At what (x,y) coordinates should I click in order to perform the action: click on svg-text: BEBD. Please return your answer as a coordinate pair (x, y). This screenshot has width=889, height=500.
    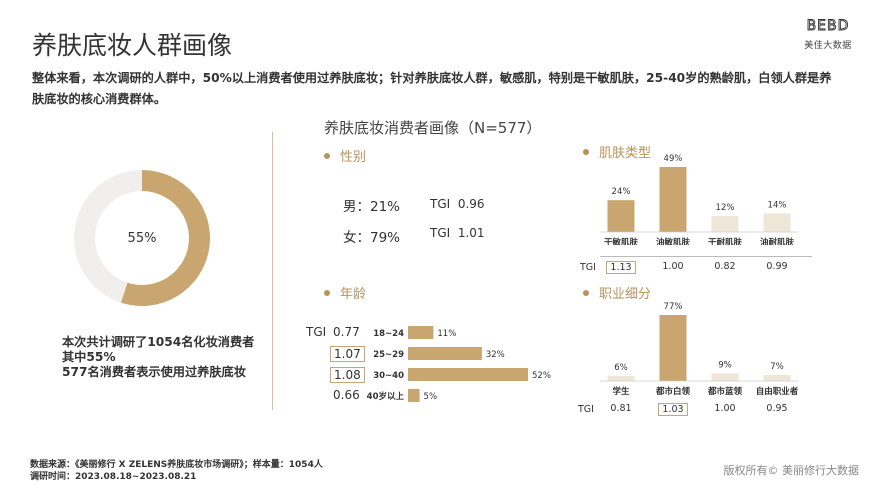
    Looking at the image, I should click on (828, 25).